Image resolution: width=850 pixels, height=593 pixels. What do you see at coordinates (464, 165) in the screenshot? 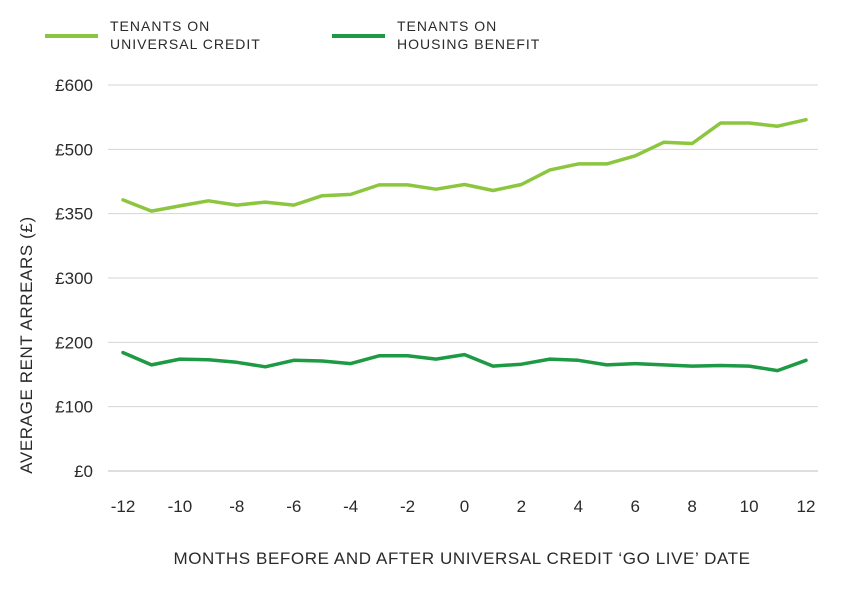
I see `series-line-universal-credit` at bounding box center [464, 165].